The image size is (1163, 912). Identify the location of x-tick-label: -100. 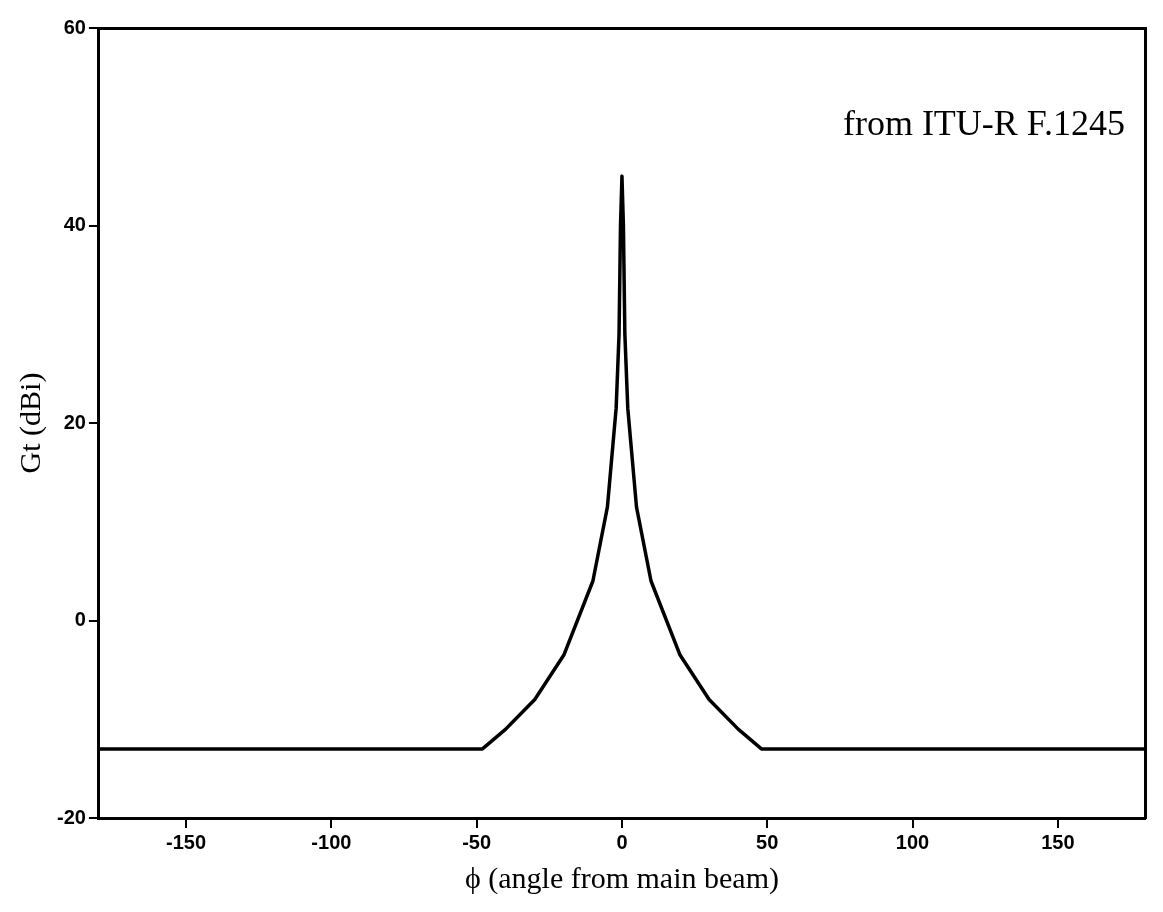
(331, 841).